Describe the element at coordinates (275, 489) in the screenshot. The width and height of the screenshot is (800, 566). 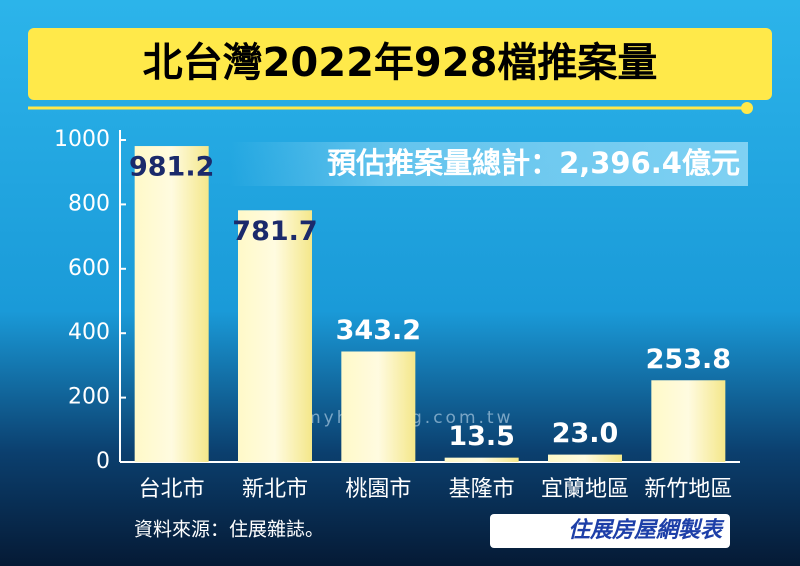
I see `x-tick-label: 新北市` at that location.